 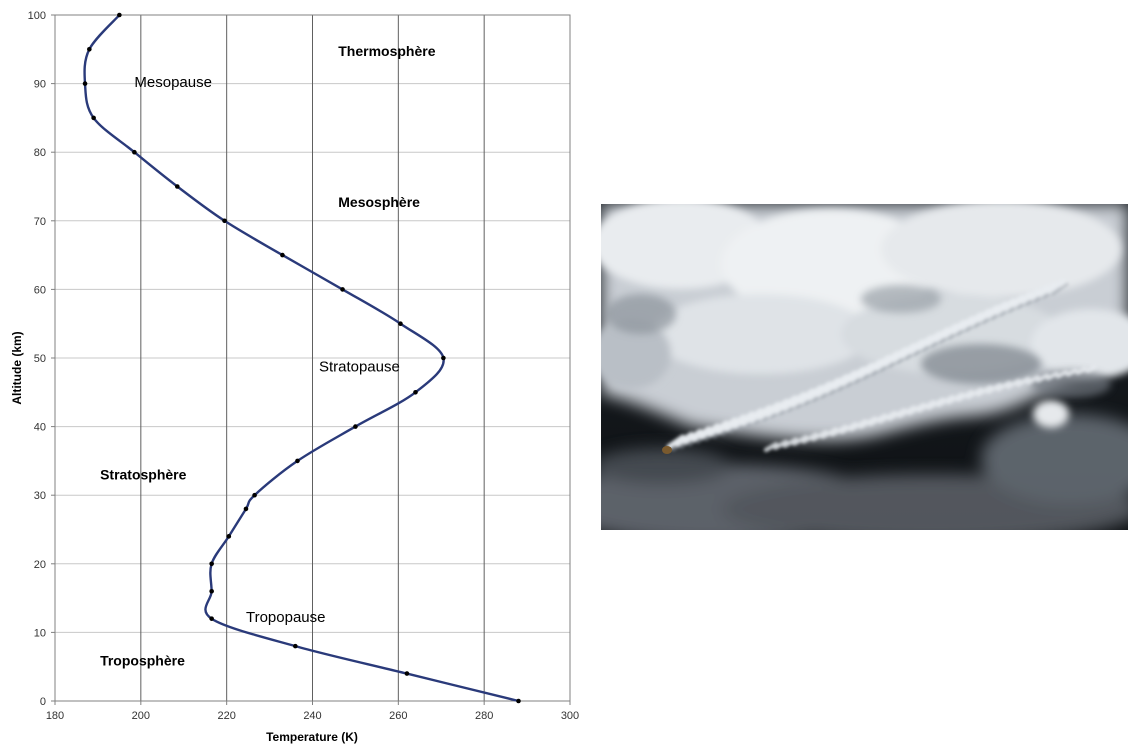 I want to click on x-axis-ticks: 180 200 220 240 260 280 300, so click(x=312, y=711).